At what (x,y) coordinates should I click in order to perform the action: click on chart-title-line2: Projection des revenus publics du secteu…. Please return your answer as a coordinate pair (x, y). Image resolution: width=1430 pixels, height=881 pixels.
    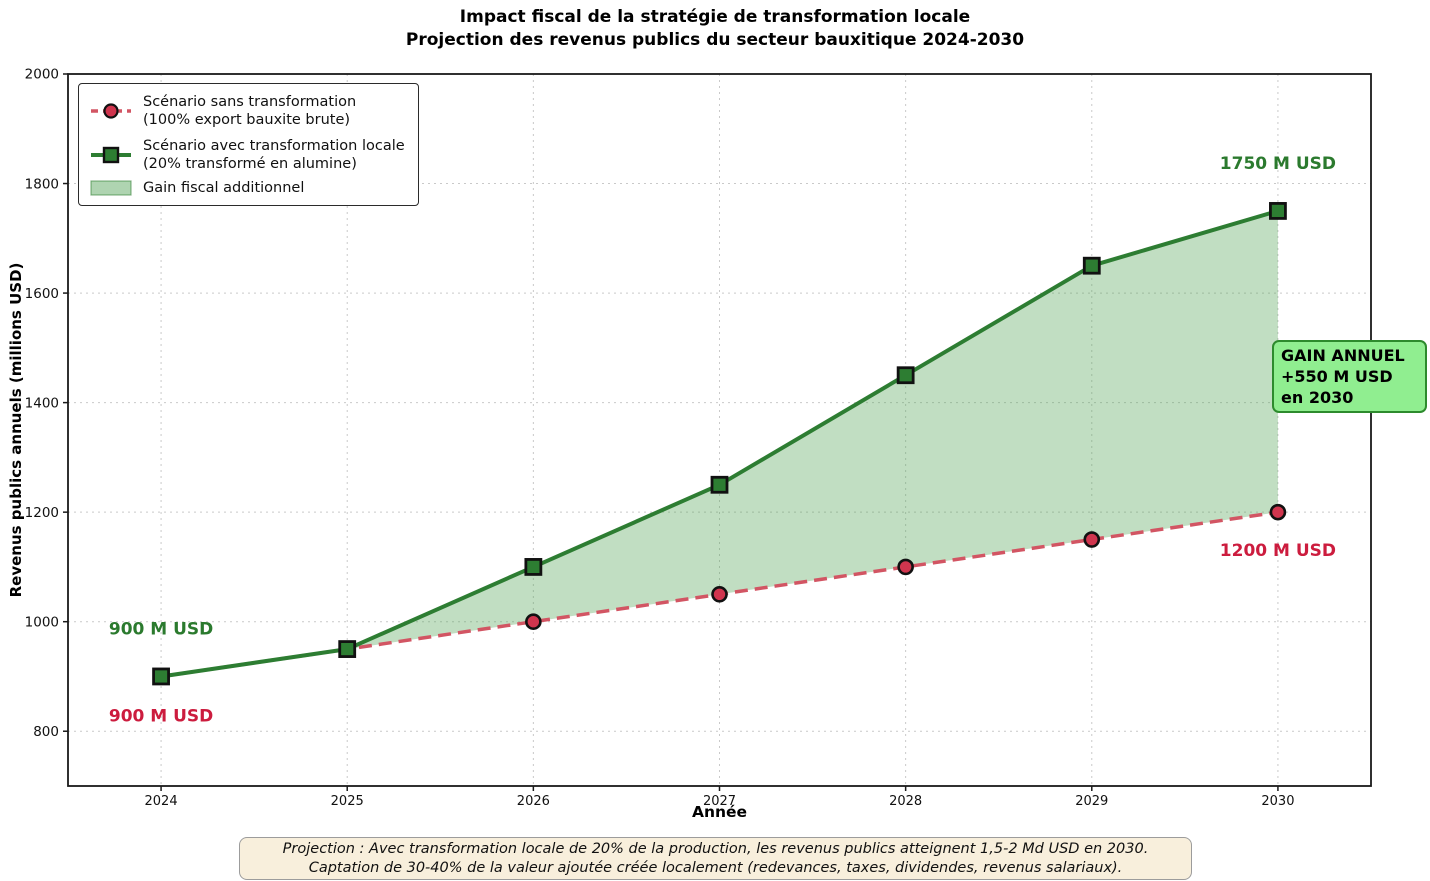
    Looking at the image, I should click on (715, 40).